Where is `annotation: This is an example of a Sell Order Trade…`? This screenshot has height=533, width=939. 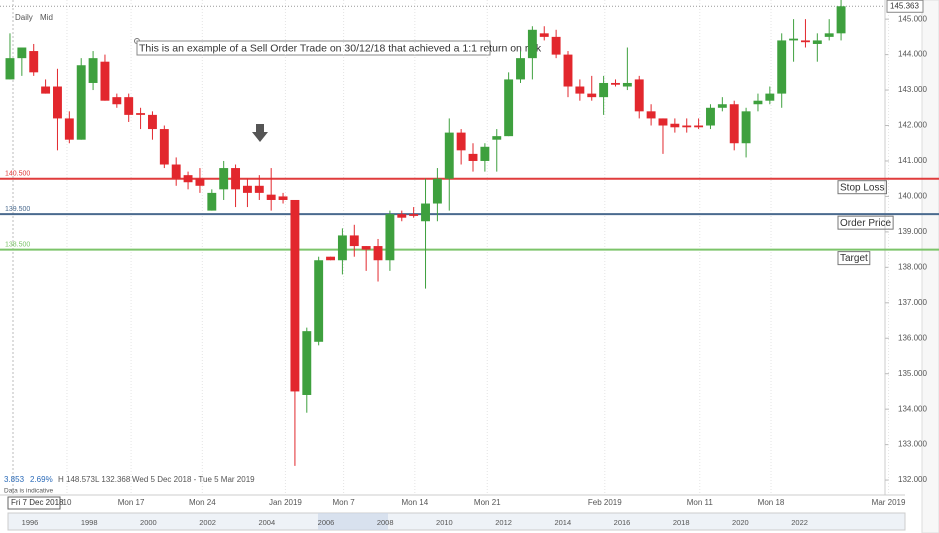
annotation: This is an example of a Sell Order Trade… is located at coordinates (340, 48).